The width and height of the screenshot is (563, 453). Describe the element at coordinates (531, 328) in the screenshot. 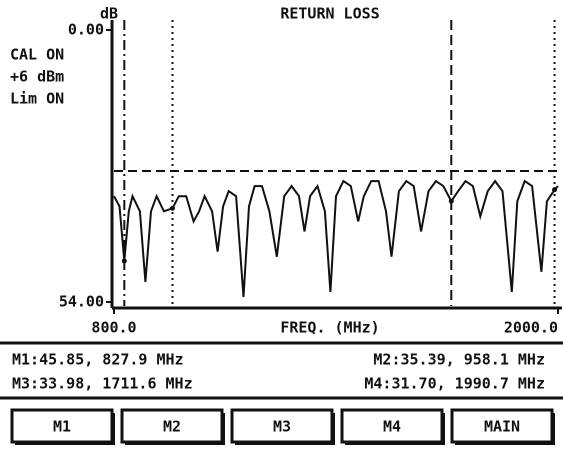

I see `x-tick-label: 2000.0` at that location.